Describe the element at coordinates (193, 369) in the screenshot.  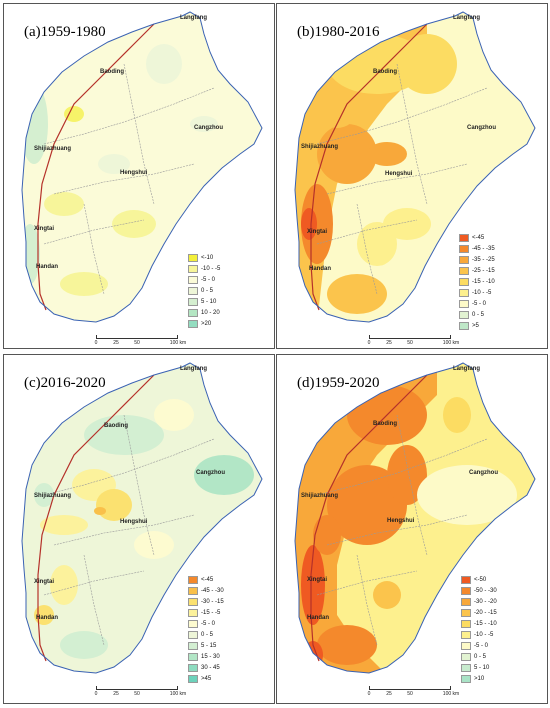
I see `city-langfang: Langfang` at that location.